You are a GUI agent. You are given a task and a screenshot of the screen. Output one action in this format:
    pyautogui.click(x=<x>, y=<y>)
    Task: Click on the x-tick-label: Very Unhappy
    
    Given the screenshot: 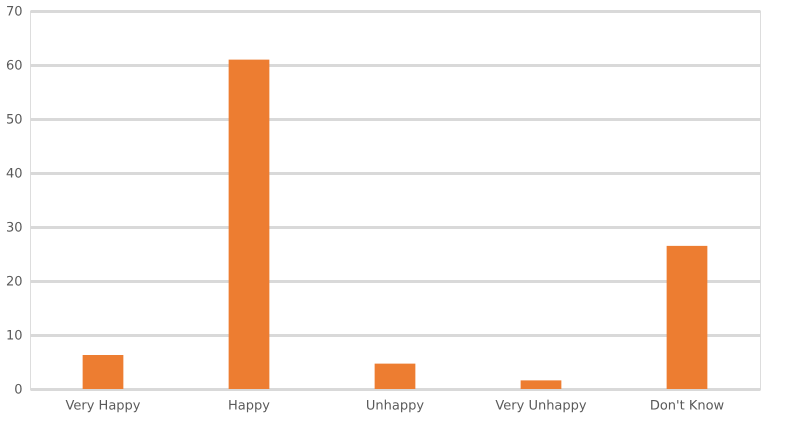 What is the action you would take?
    pyautogui.click(x=541, y=406)
    